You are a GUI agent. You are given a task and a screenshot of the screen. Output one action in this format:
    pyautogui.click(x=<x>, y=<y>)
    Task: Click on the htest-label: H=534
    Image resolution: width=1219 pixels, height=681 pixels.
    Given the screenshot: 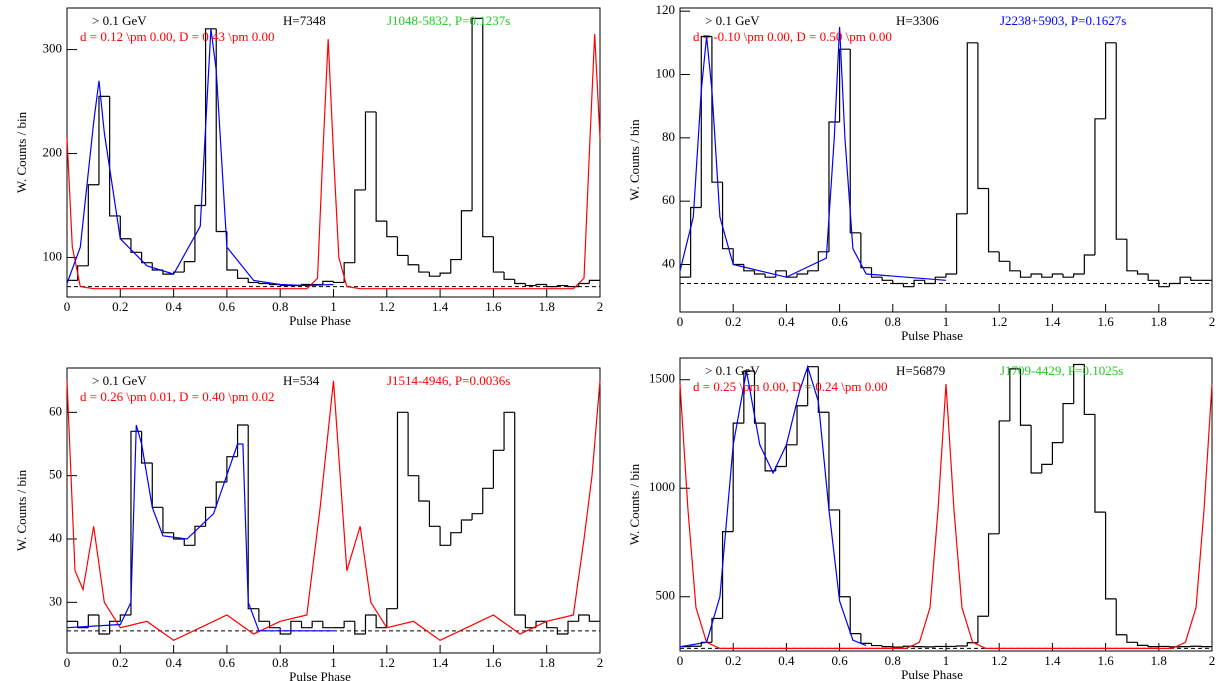 What is the action you would take?
    pyautogui.click(x=301, y=380)
    